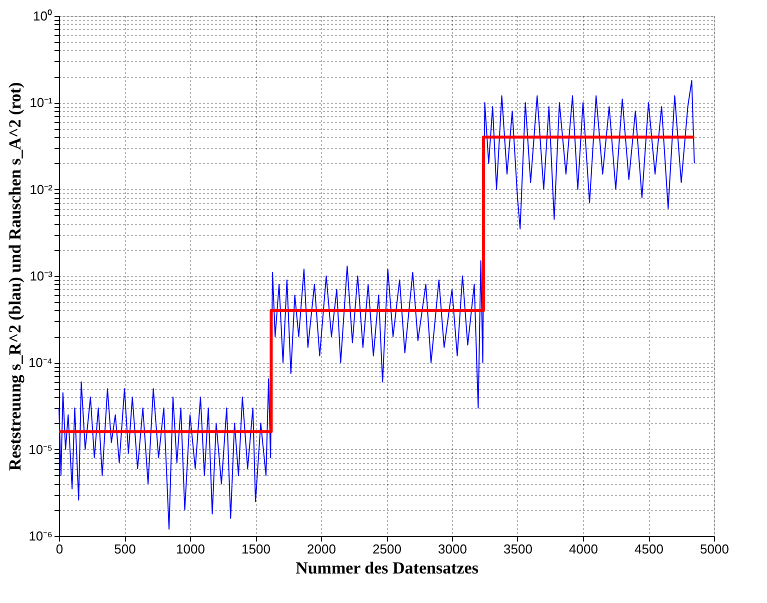 The height and width of the screenshot is (603, 767). I want to click on x-tick-label: 4500, so click(649, 549).